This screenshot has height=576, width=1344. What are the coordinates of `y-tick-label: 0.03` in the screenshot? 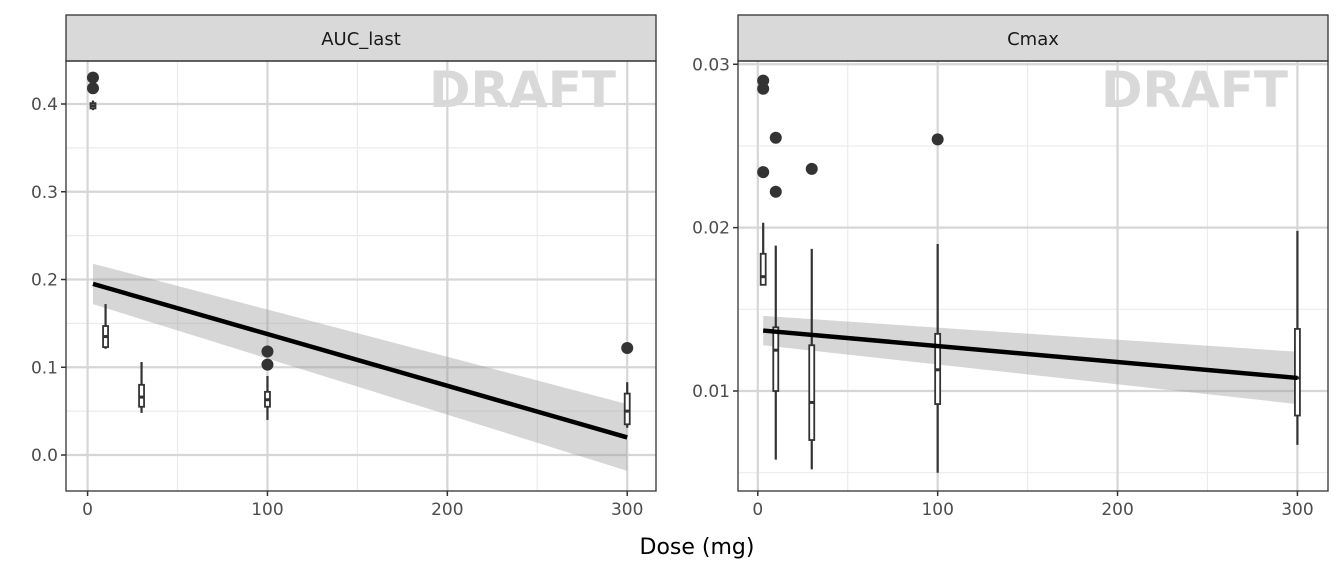 It's located at (711, 65).